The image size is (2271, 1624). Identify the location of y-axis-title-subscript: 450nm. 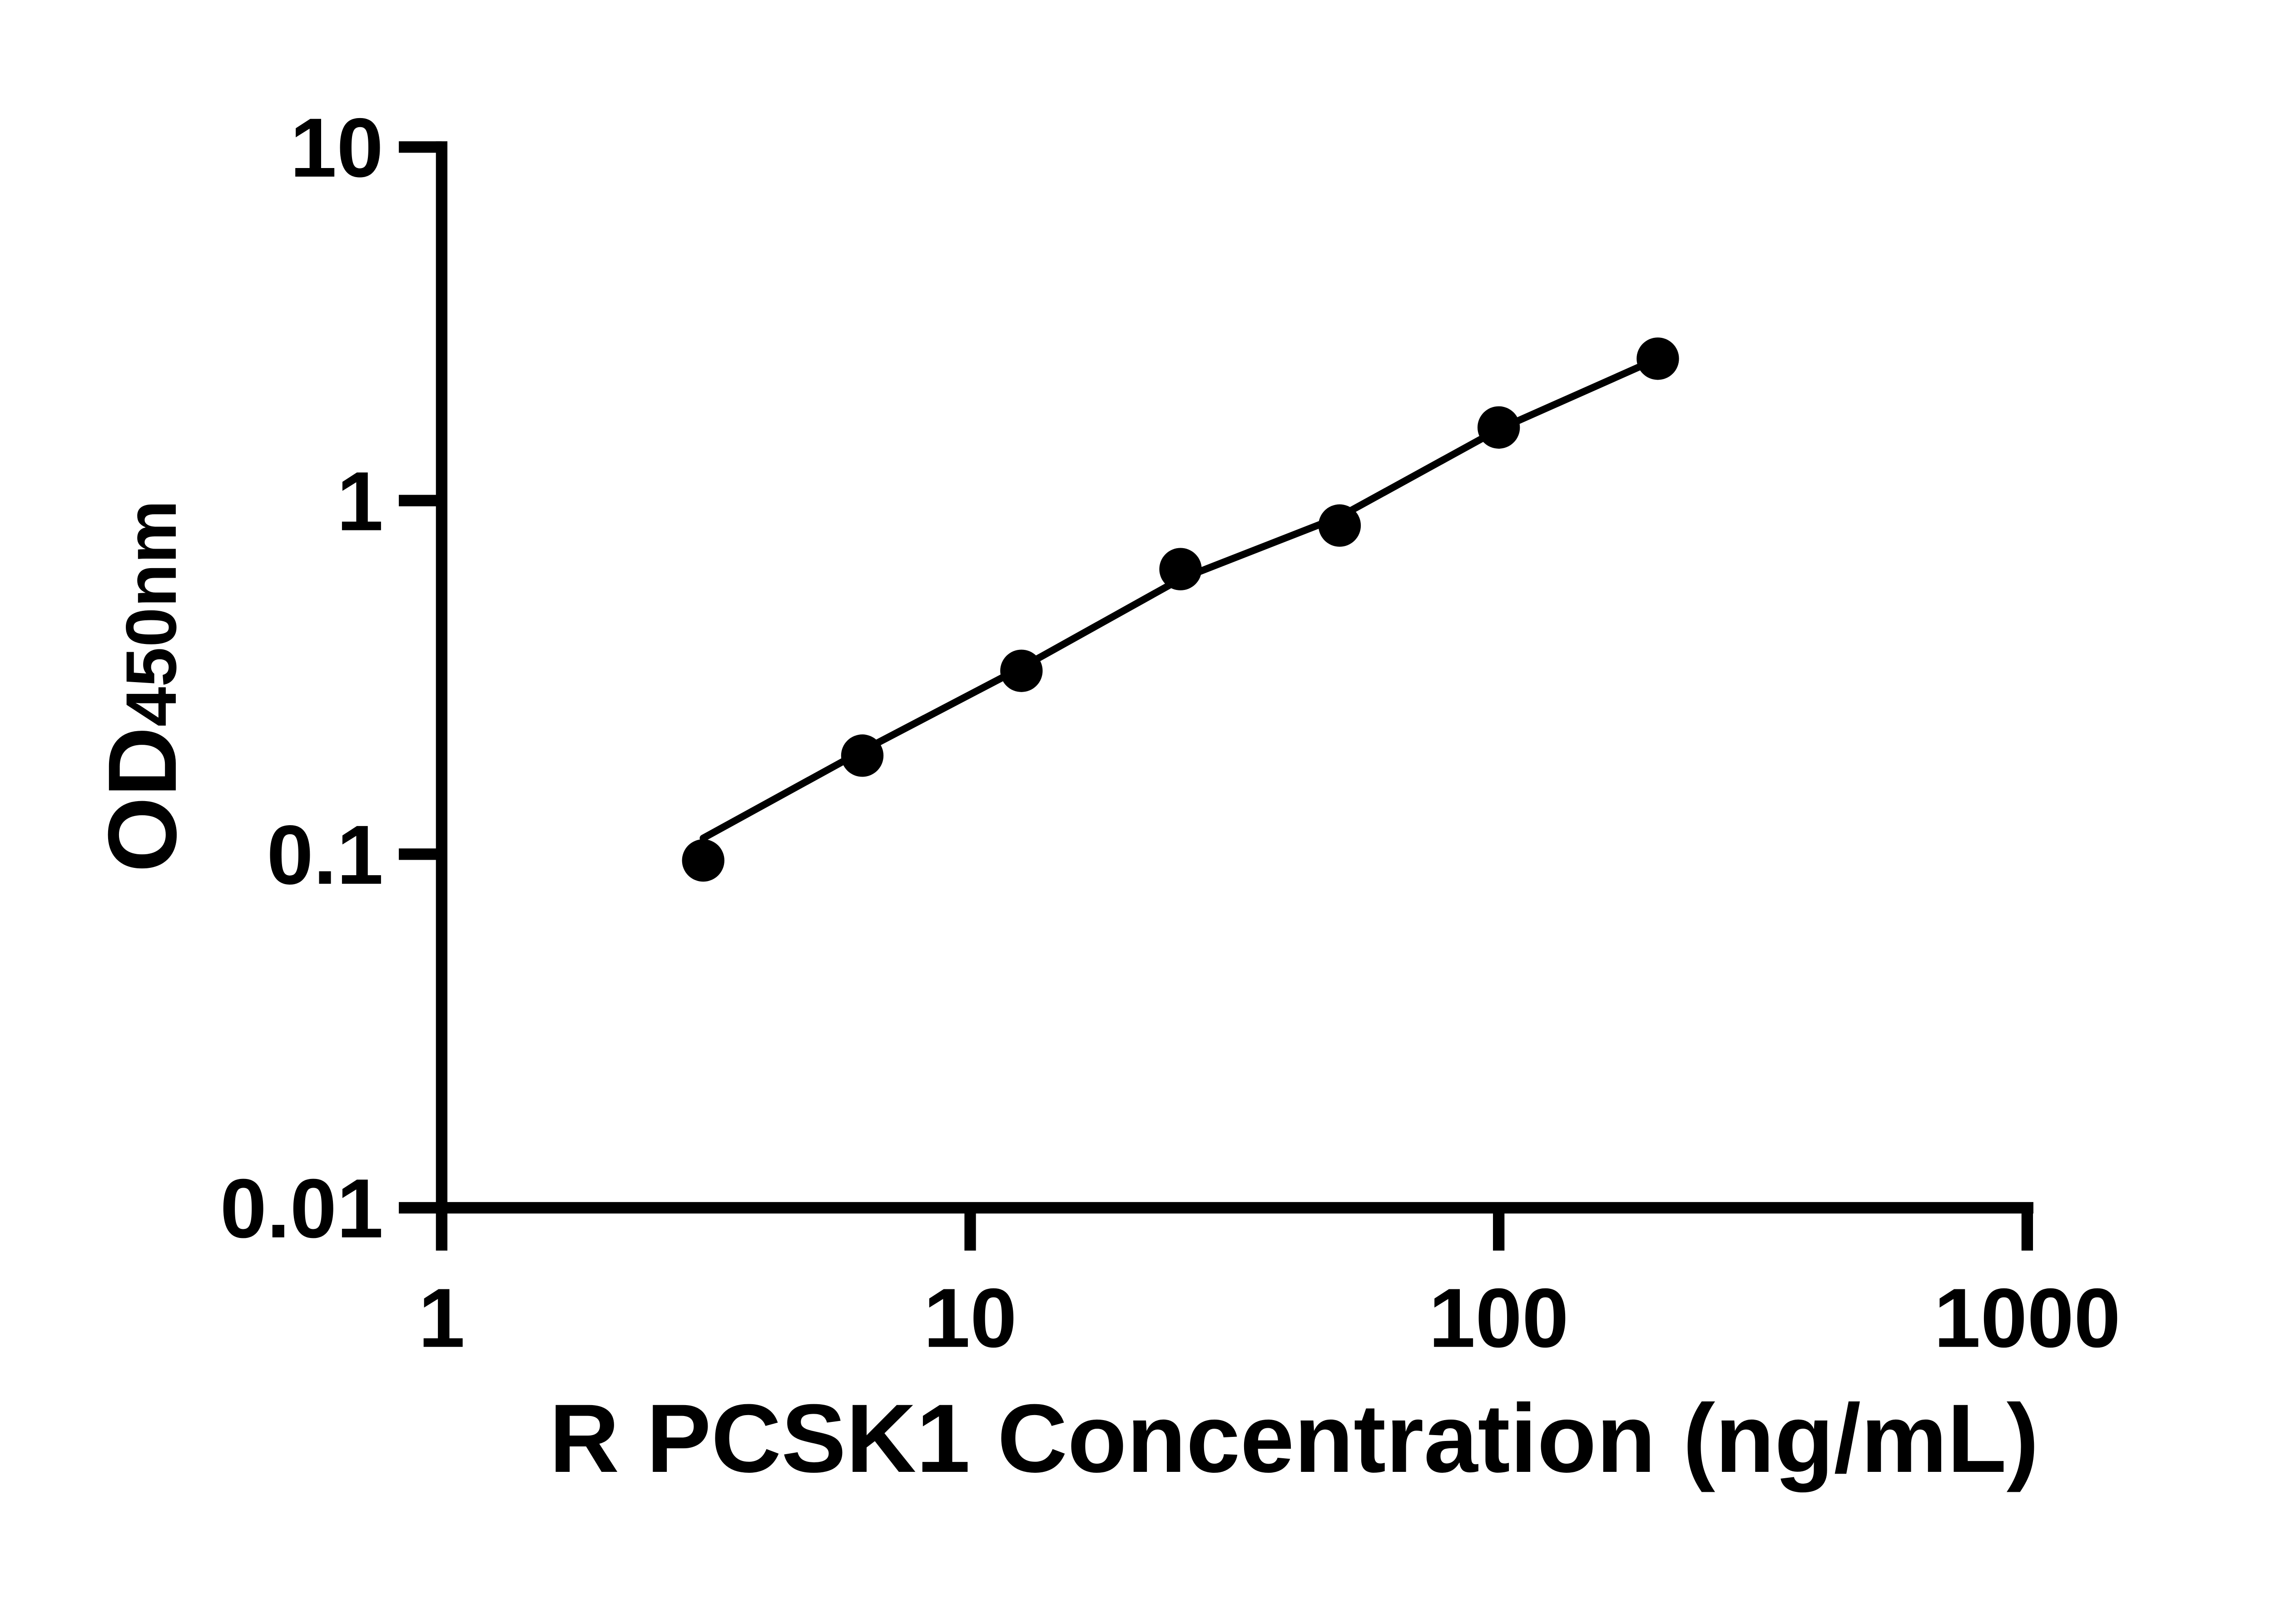
(151, 613).